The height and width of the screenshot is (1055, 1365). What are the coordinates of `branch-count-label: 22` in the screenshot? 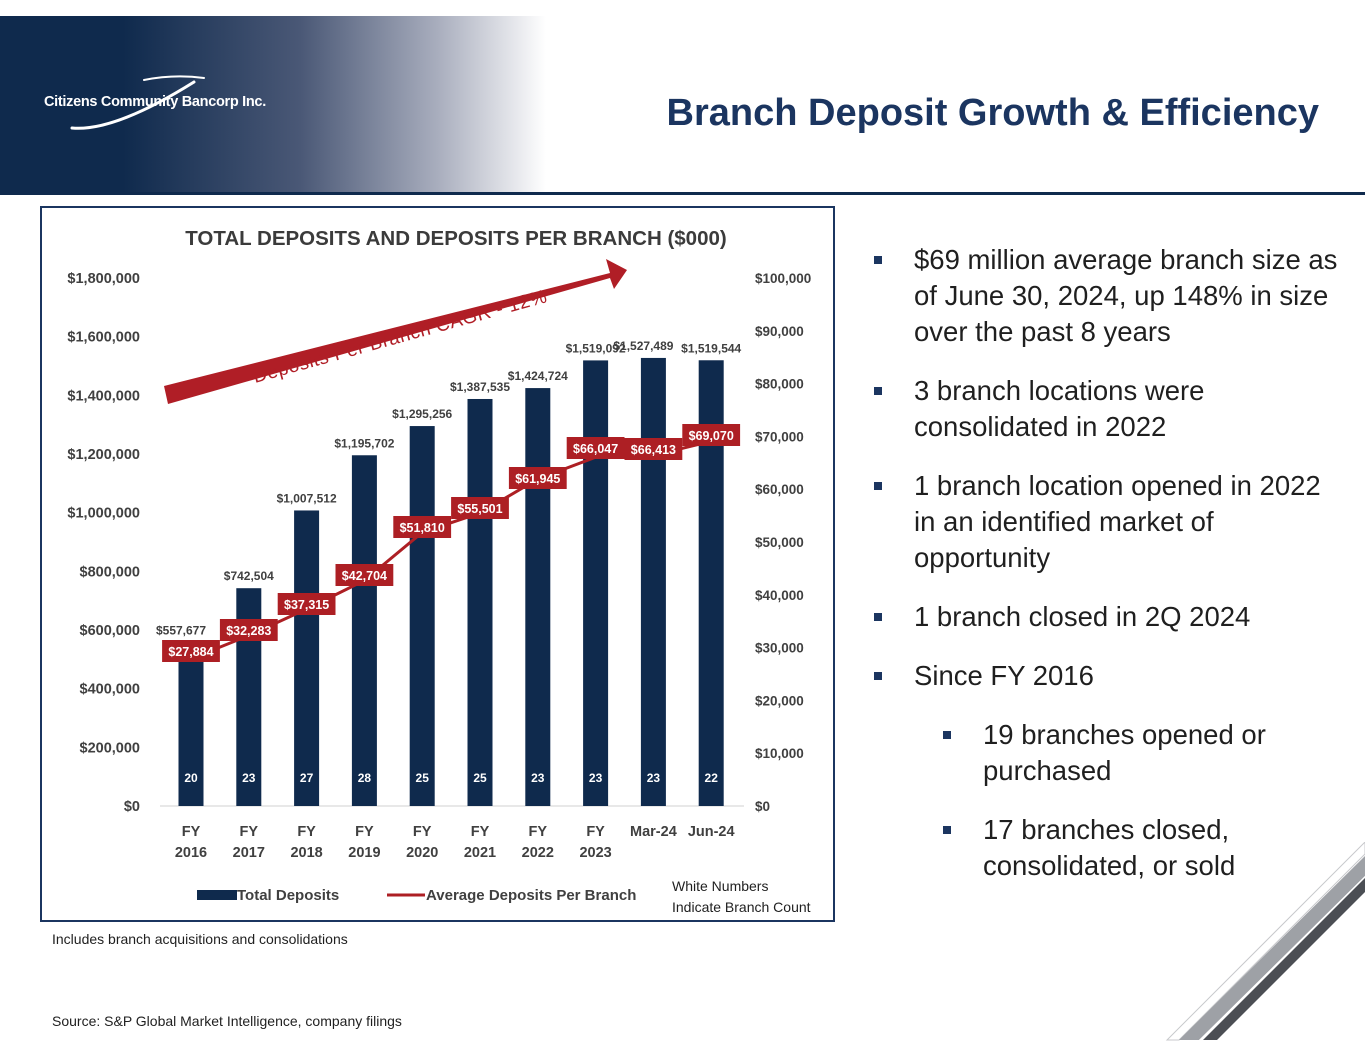 It's located at (712, 778).